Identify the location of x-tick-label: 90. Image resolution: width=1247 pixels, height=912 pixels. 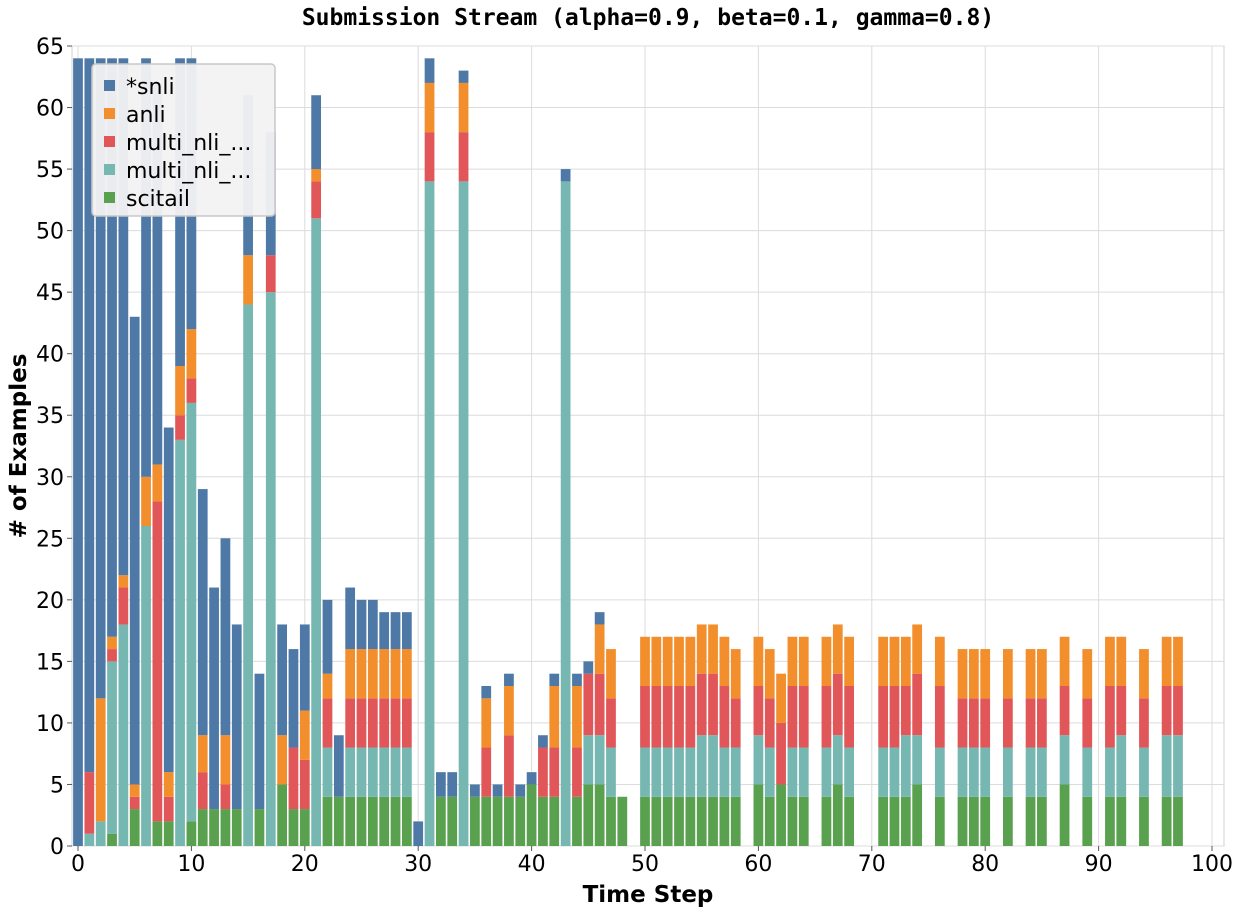
(1099, 864).